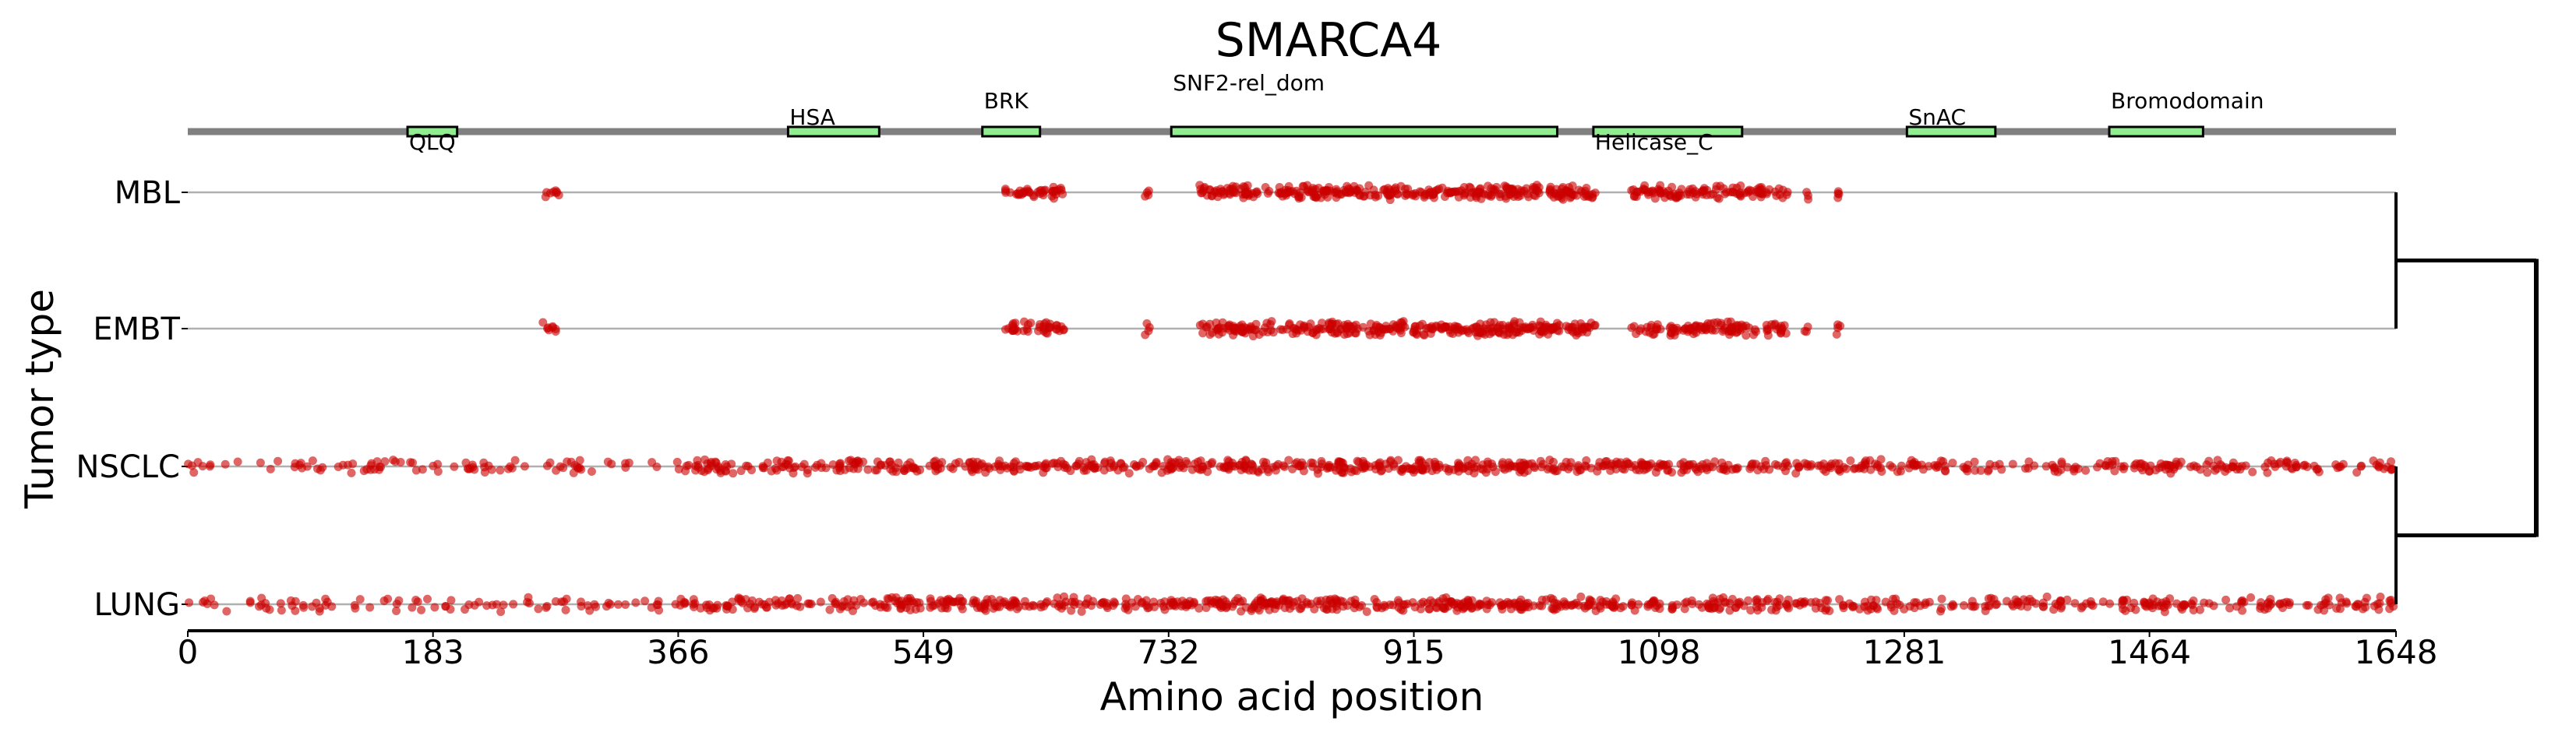 The height and width of the screenshot is (746, 2576). Describe the element at coordinates (1951, 131) in the screenshot. I see `domain-box` at that location.